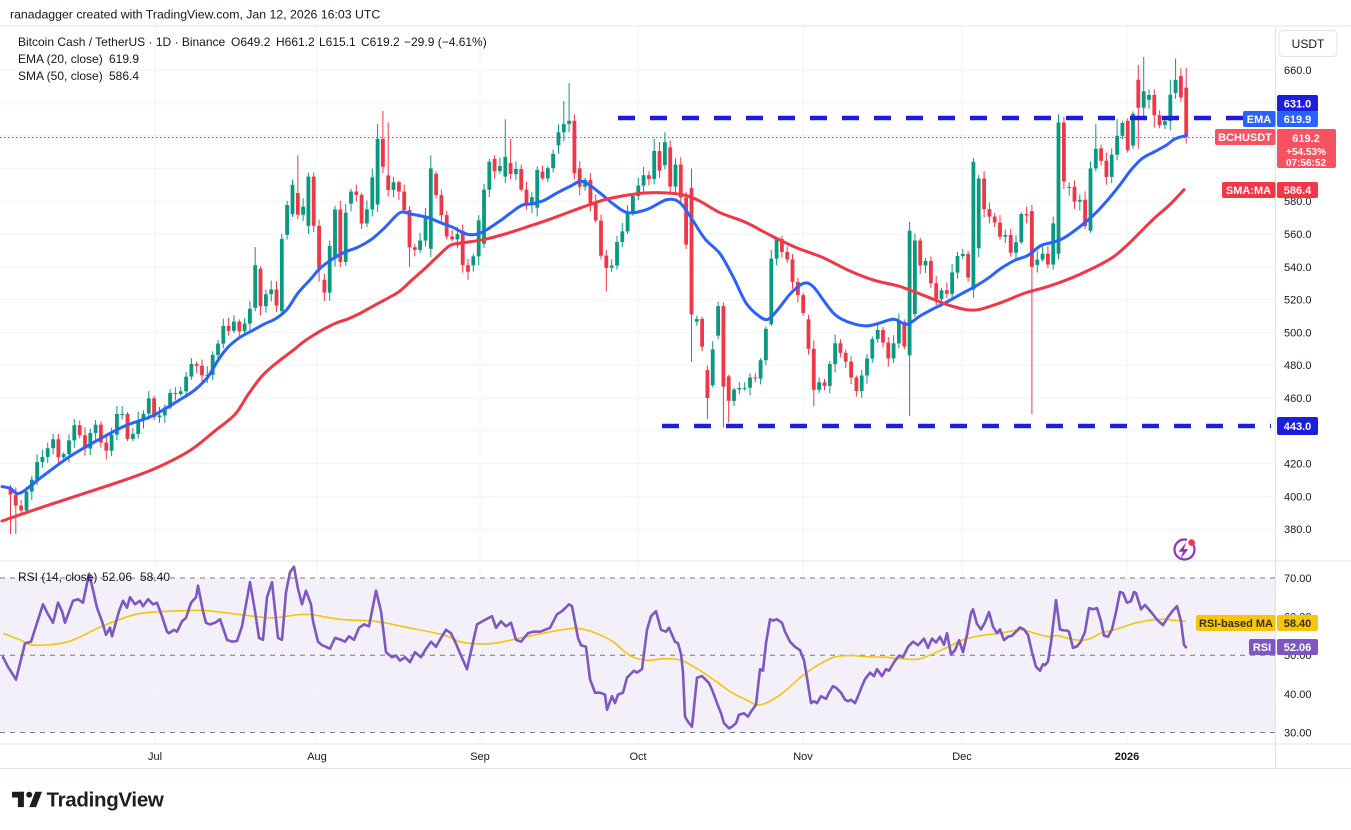 The image size is (1351, 830). Describe the element at coordinates (1248, 191) in the screenshot. I see `svg-text: SMA:MA` at that location.